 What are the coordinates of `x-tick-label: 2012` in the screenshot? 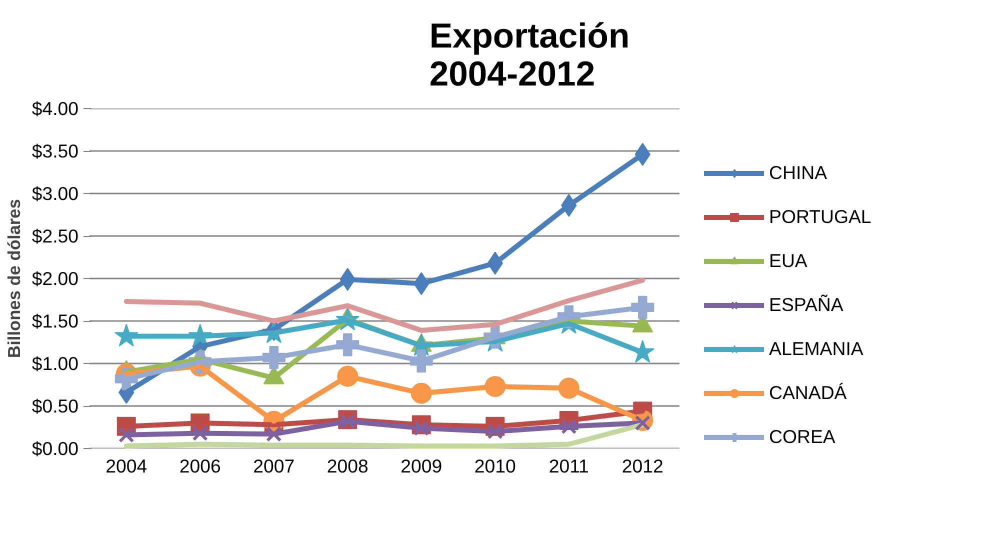 It's located at (643, 466).